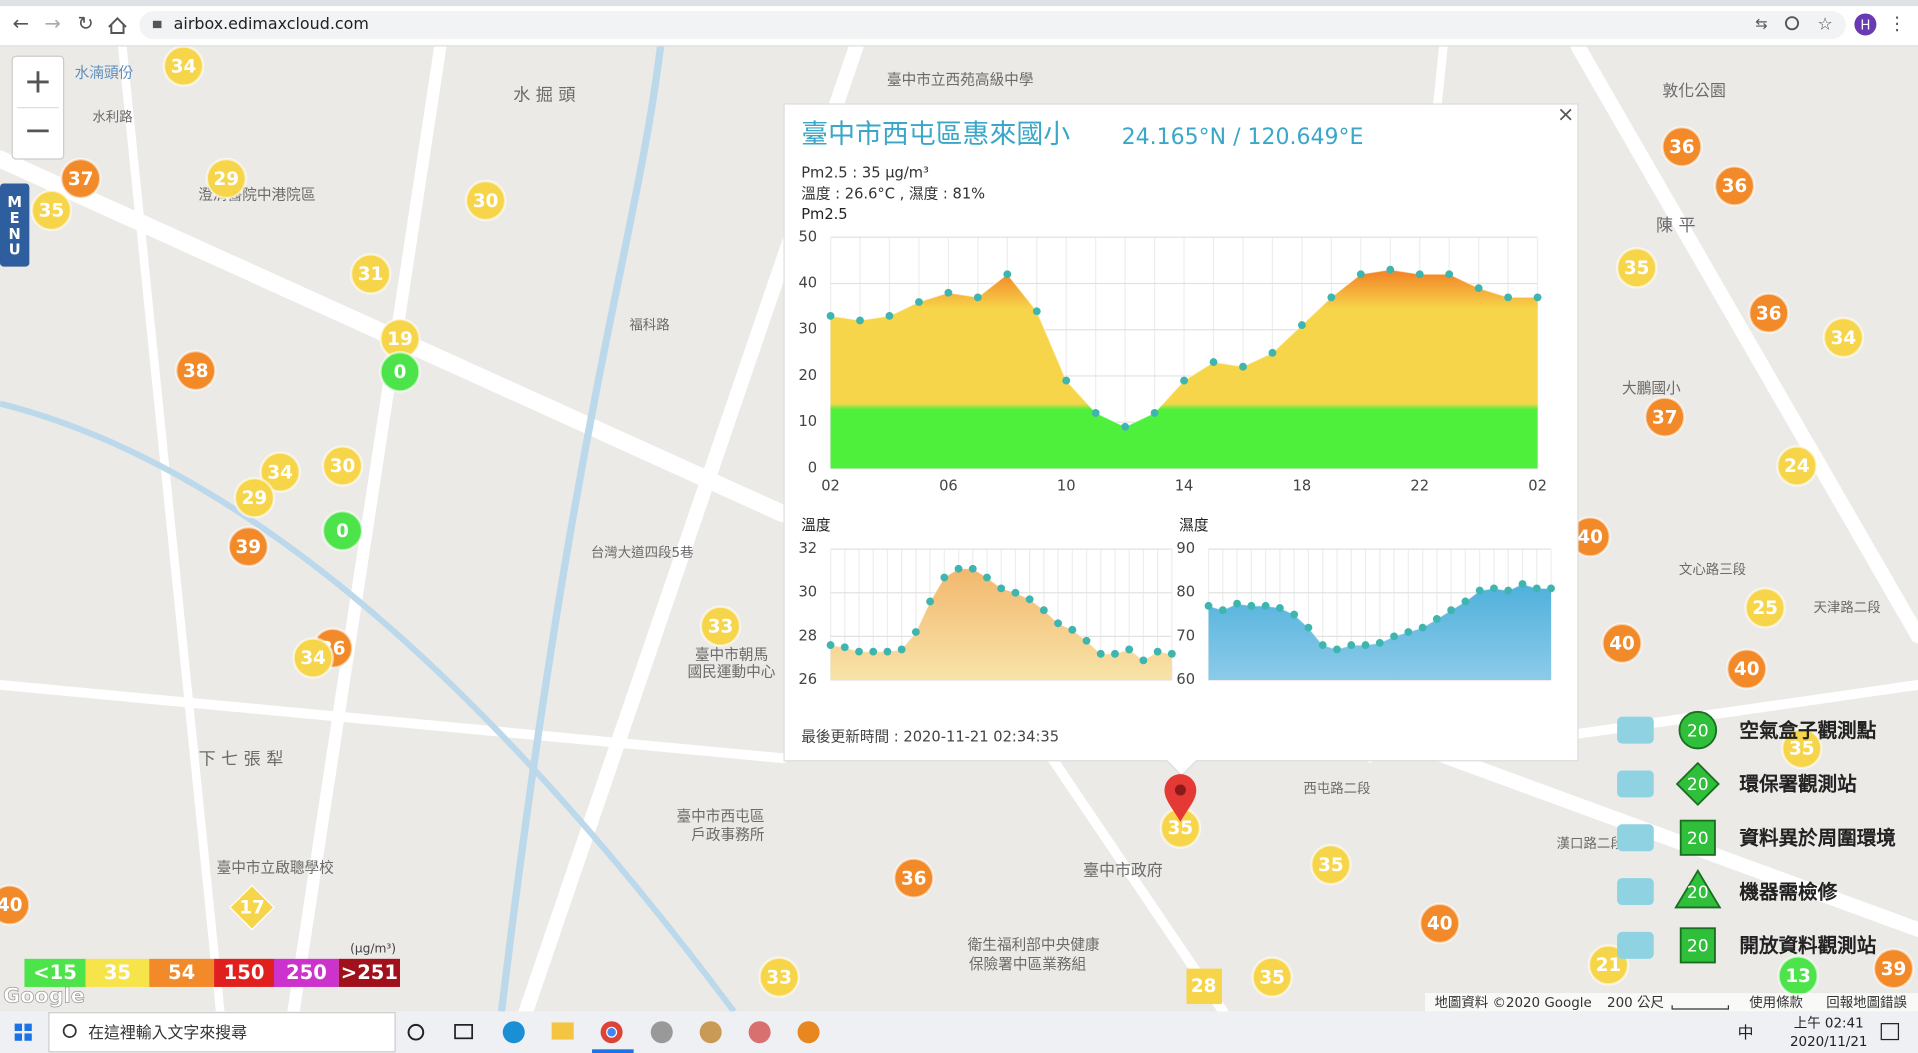 This screenshot has width=1918, height=1053. Describe the element at coordinates (464, 1032) in the screenshot. I see `task-view-button` at that location.